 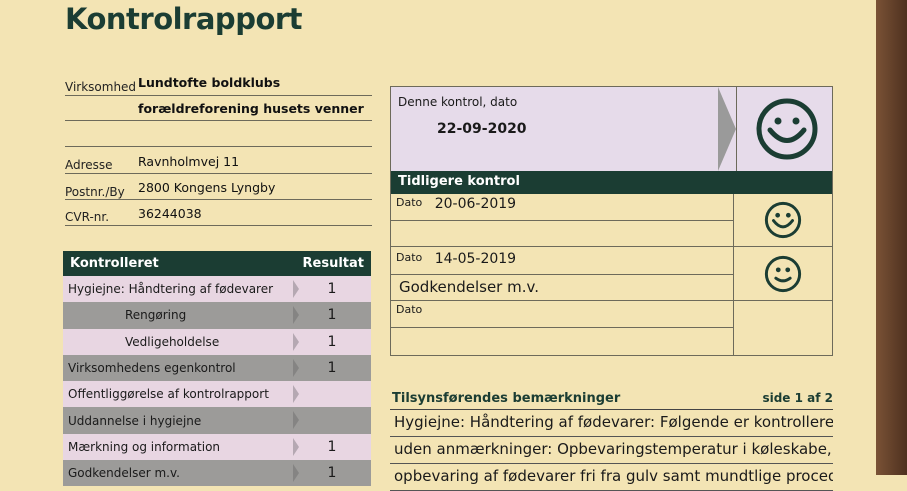 I want to click on row-item: Rengøring, so click(x=156, y=315).